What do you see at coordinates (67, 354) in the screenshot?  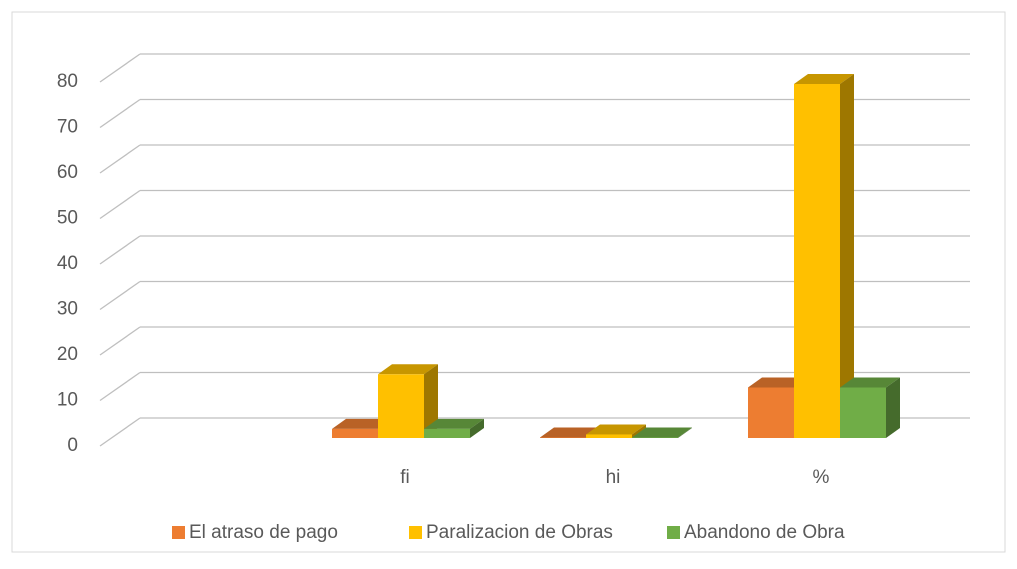 I see `y-tick-label: 20` at bounding box center [67, 354].